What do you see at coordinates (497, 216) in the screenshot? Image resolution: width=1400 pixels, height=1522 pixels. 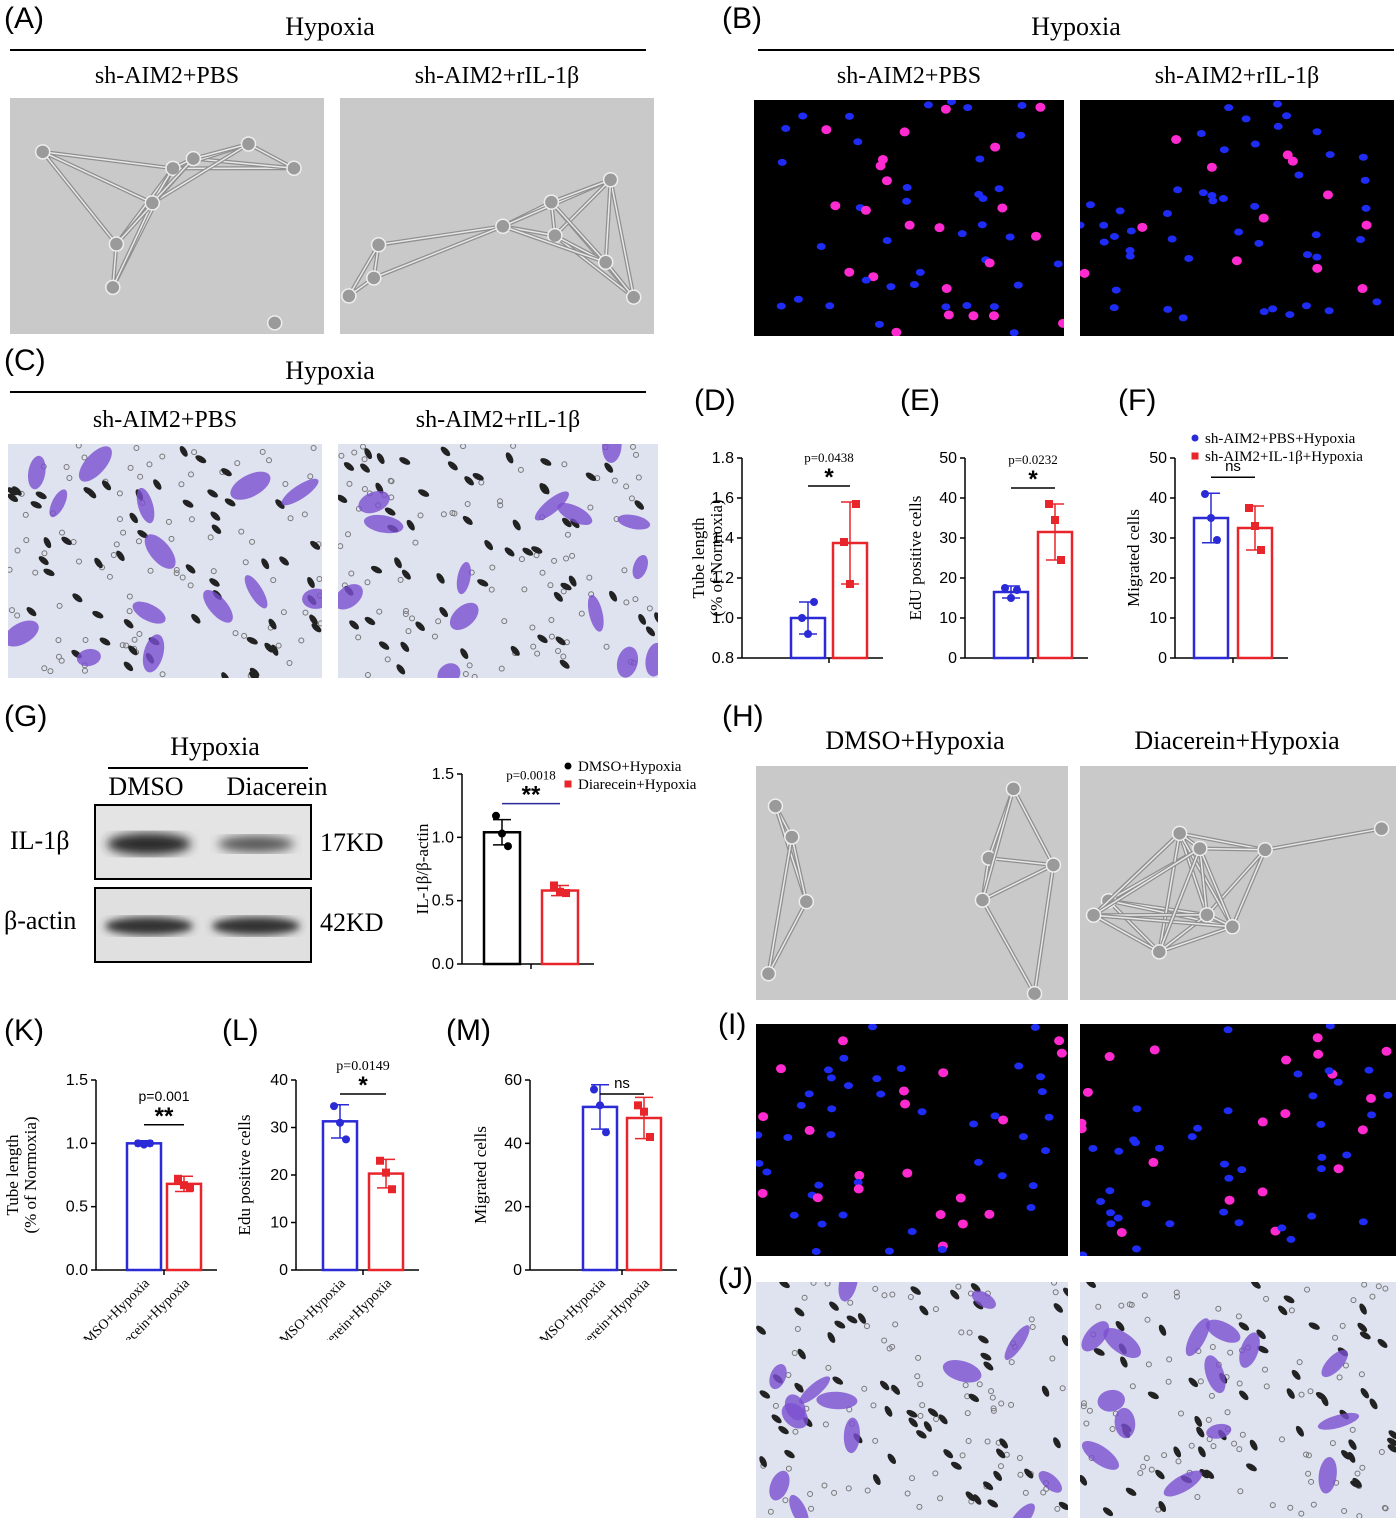 I see `tube-image-a-right` at bounding box center [497, 216].